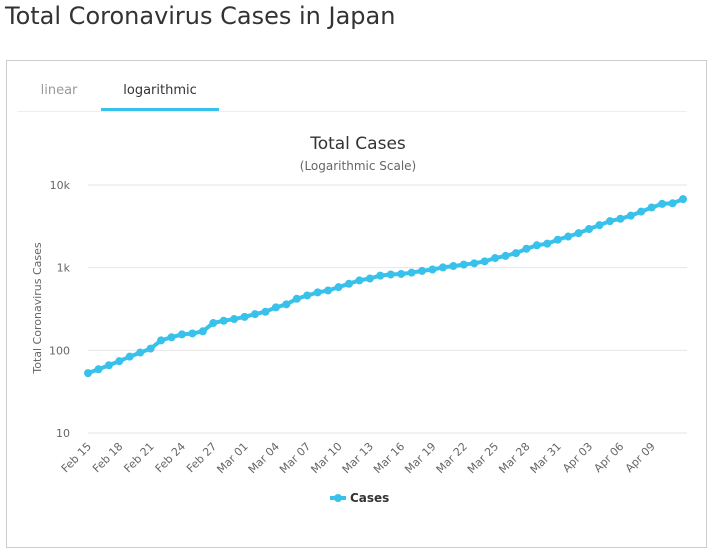 The image size is (727, 560). What do you see at coordinates (200, 16) in the screenshot?
I see `page-title: Total Coronavirus Cases in Japan` at bounding box center [200, 16].